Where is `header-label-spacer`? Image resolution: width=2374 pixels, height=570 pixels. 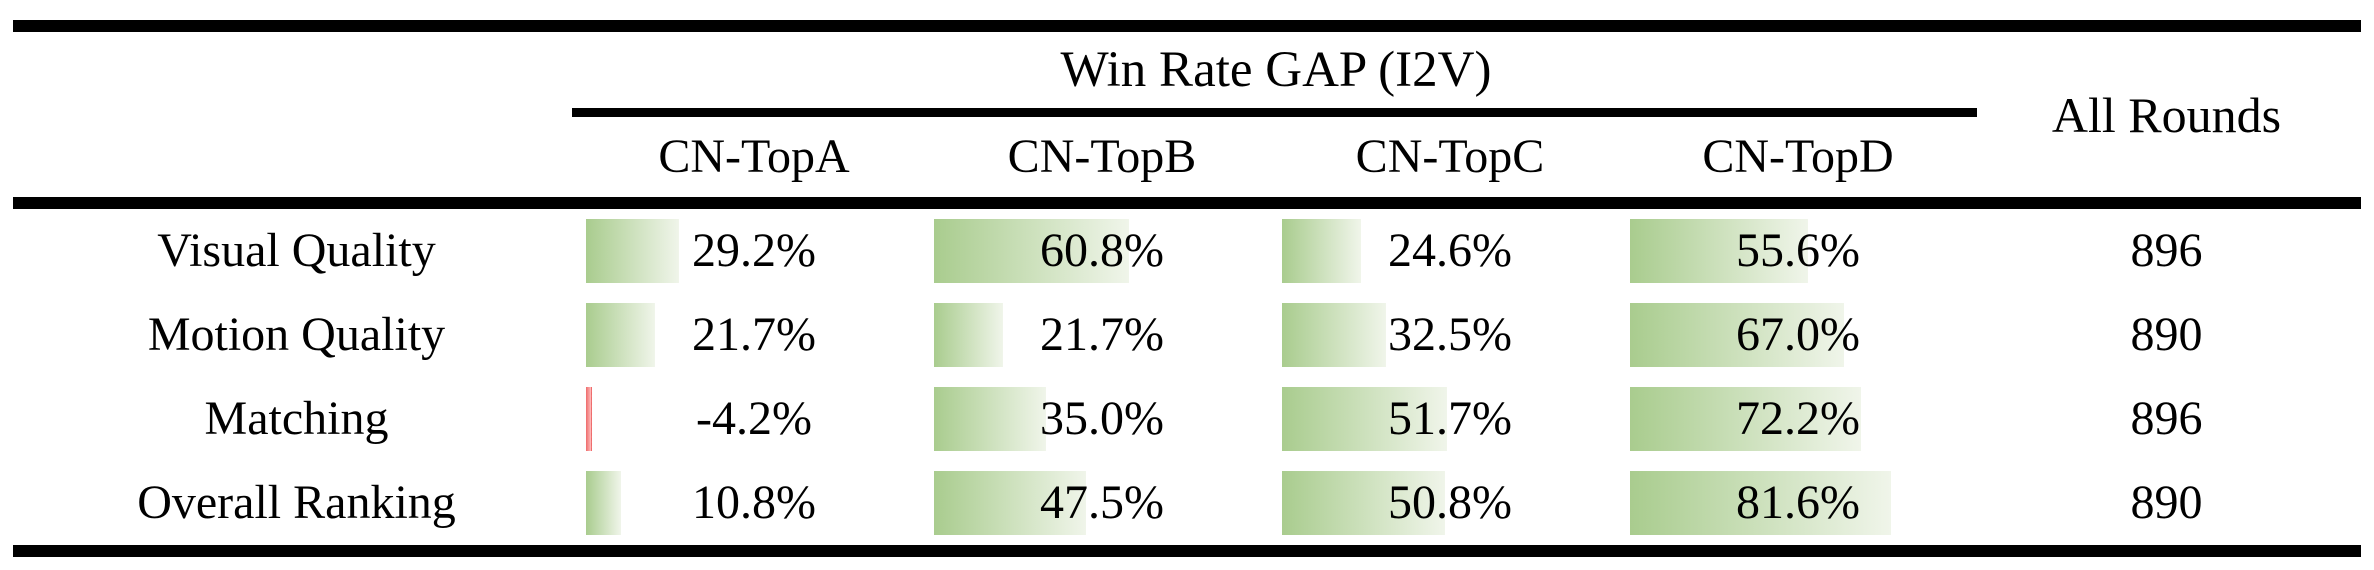
header-label-spacer is located at coordinates (296, 114).